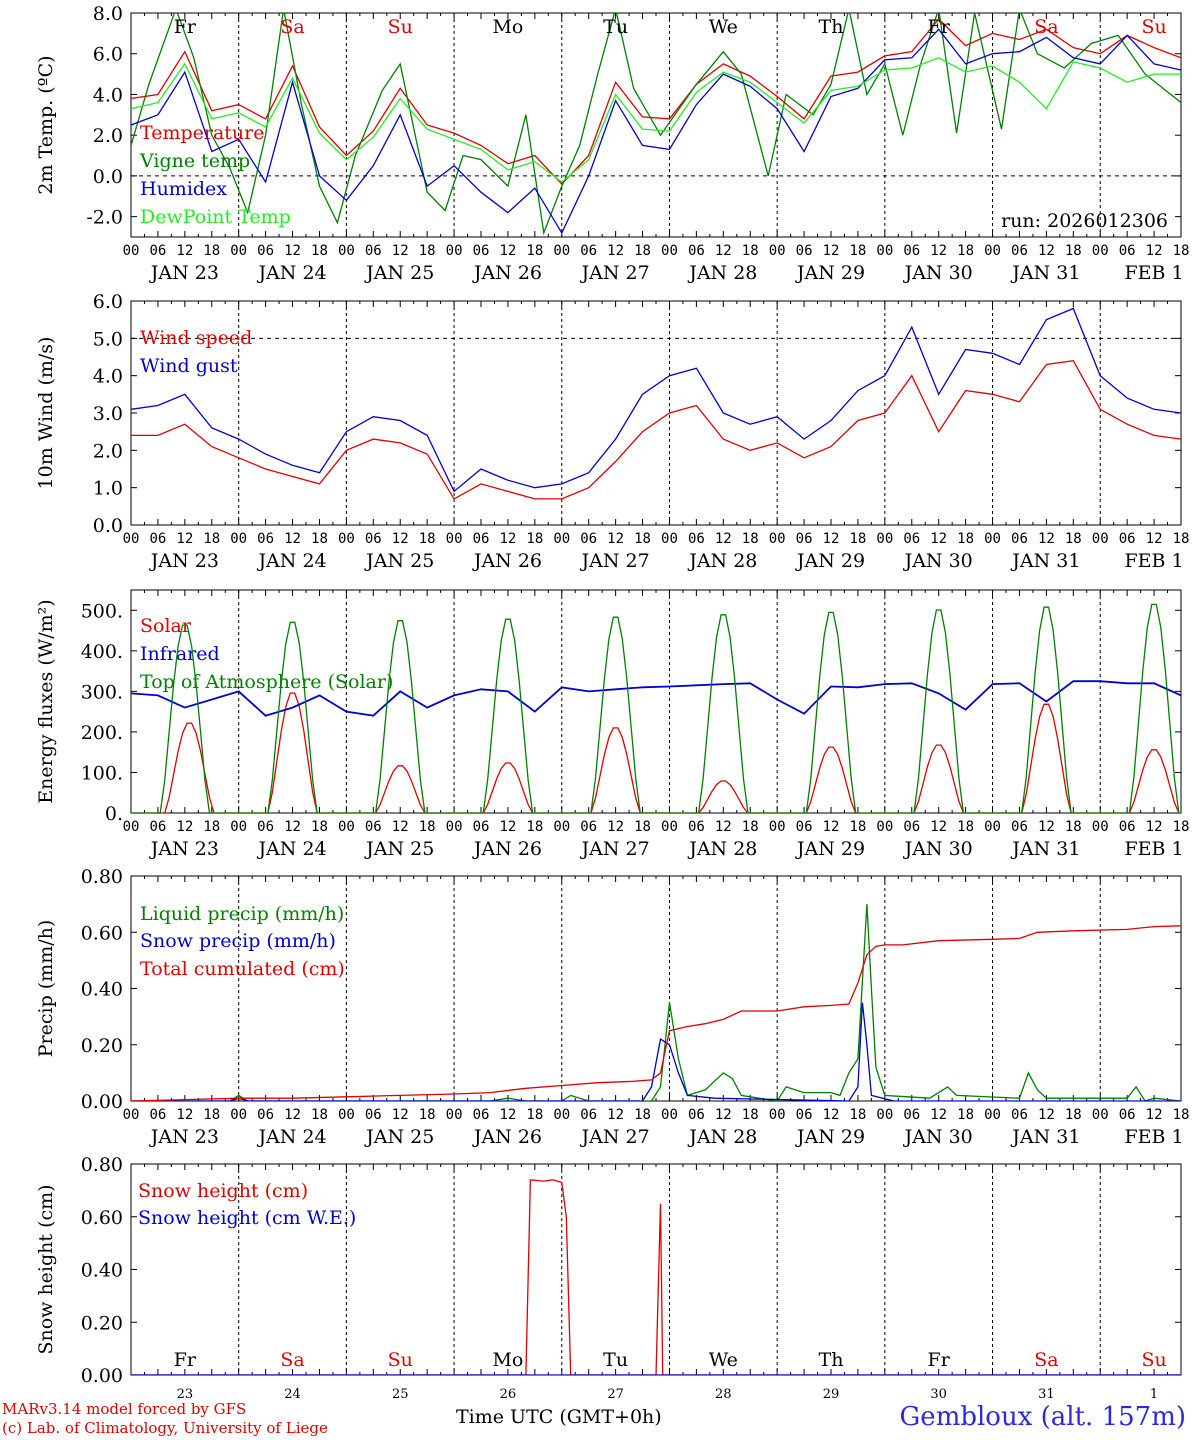 The width and height of the screenshot is (1194, 1440). I want to click on y-tick-label: 200., so click(102, 733).